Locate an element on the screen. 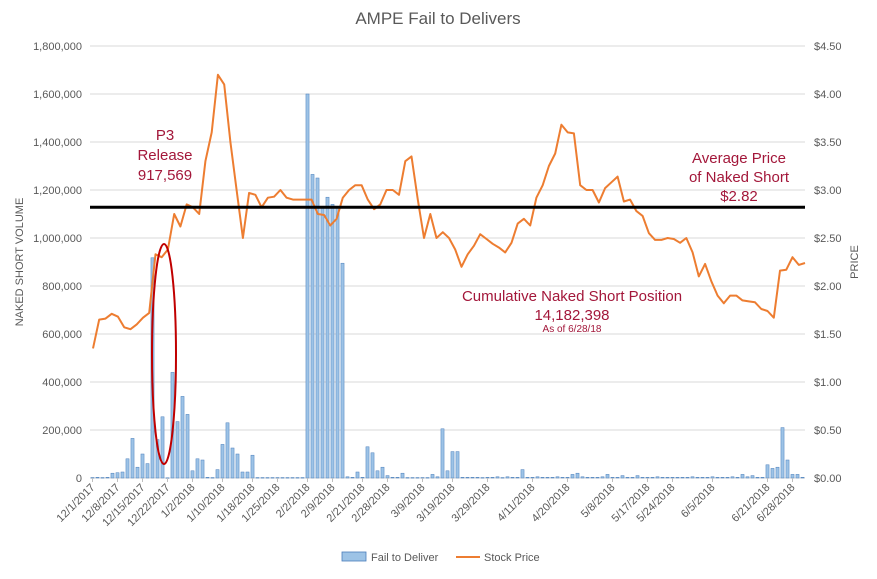 This screenshot has height=579, width=877. legend-swatch-fail-to-deliver is located at coordinates (354, 556).